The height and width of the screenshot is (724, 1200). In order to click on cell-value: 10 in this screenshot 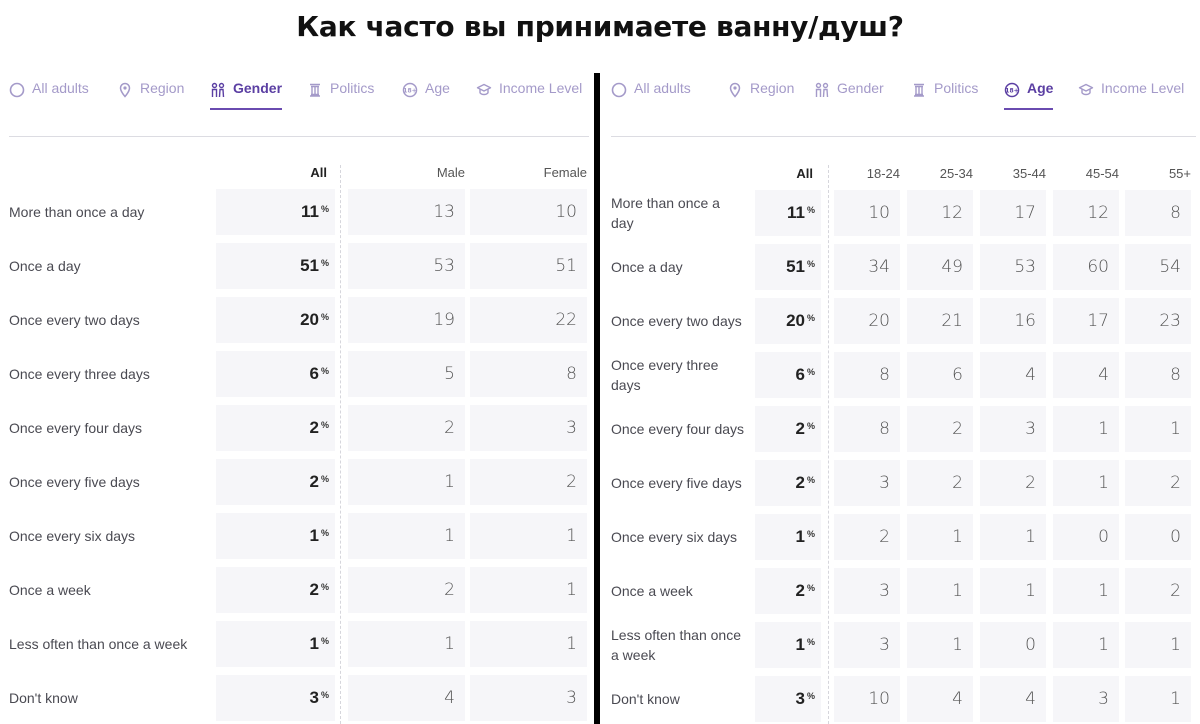, I will do `click(867, 699)`.